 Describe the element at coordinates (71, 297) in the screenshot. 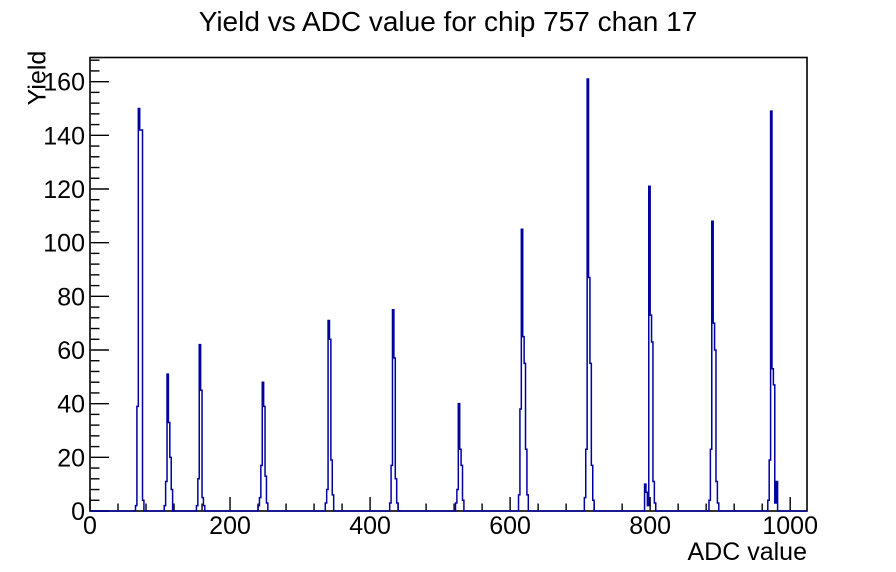

I see `y-tick-label: 80` at that location.